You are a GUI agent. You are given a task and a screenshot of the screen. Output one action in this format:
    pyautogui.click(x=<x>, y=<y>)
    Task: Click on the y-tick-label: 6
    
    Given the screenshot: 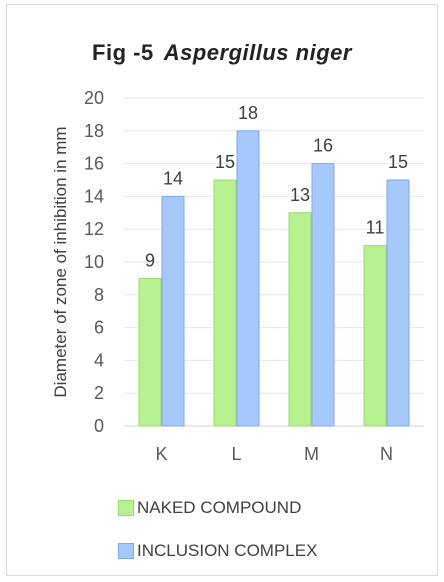 What is the action you would take?
    pyautogui.click(x=99, y=328)
    